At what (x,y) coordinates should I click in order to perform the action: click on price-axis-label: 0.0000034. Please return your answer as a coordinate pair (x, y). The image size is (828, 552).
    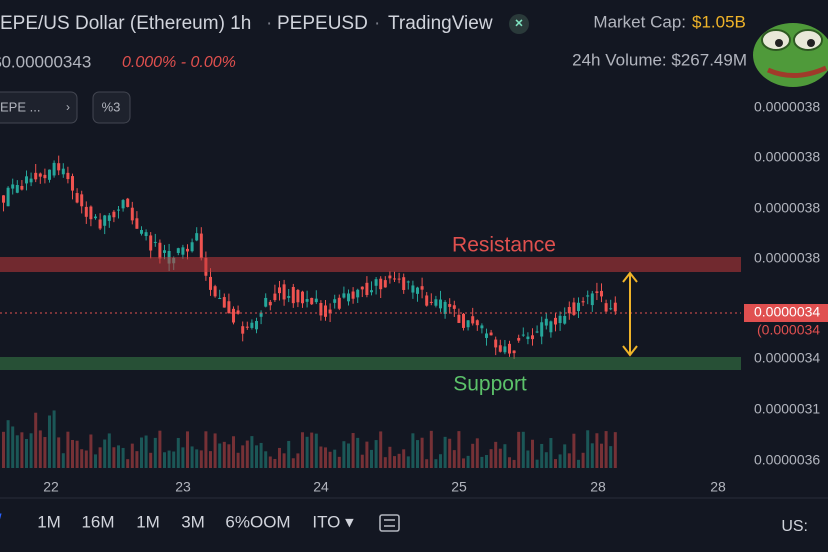
    Looking at the image, I should click on (787, 358).